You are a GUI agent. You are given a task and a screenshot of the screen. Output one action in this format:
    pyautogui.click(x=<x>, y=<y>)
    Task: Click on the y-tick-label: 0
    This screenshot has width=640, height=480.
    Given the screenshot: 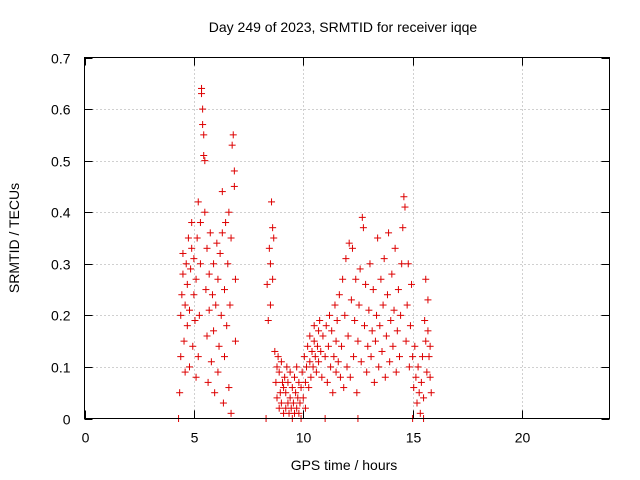 What is the action you would take?
    pyautogui.click(x=67, y=420)
    